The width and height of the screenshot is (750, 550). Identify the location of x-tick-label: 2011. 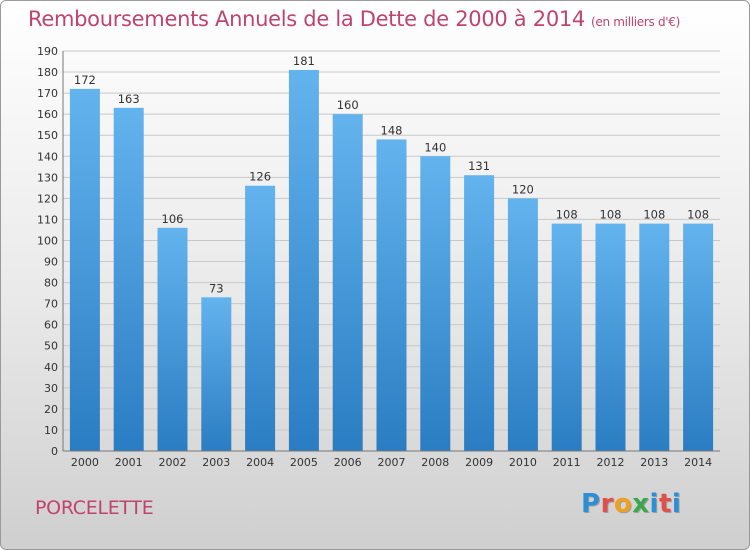
(567, 462).